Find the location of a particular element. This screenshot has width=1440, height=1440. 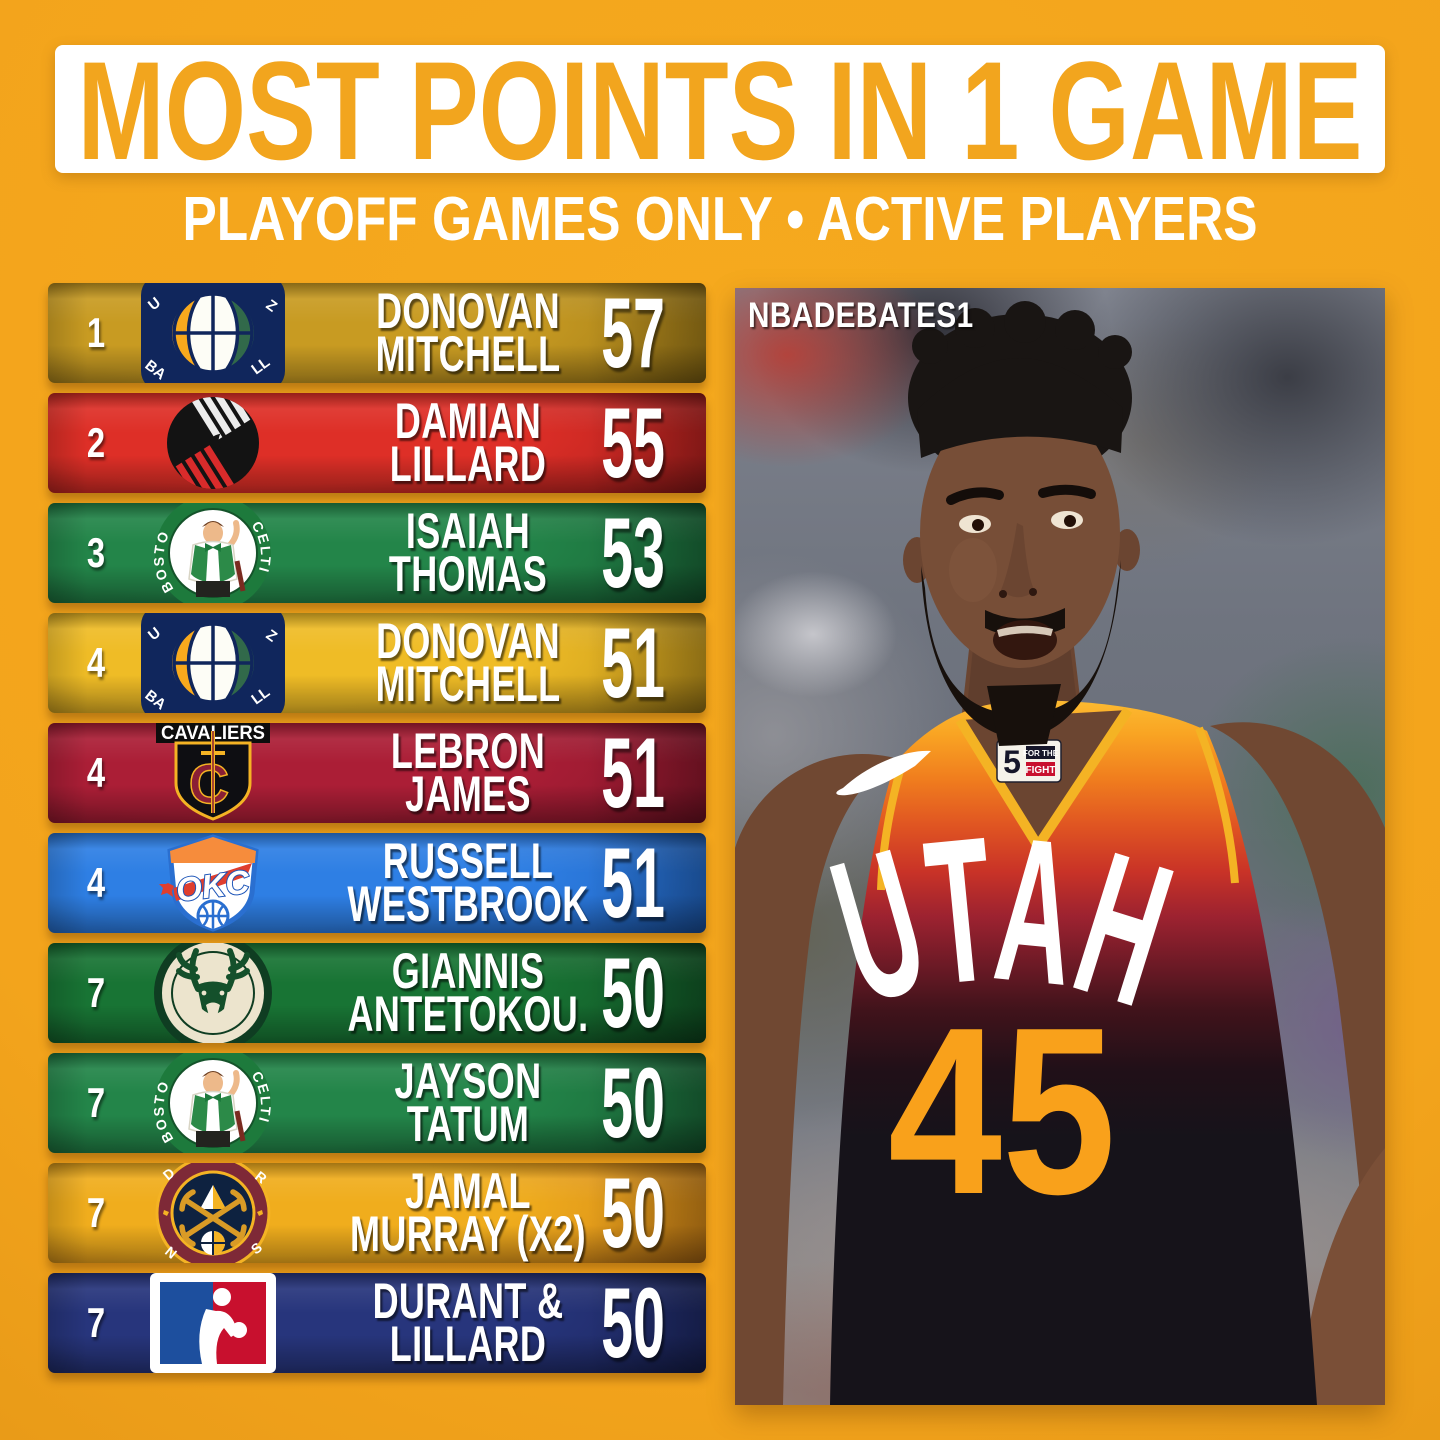

rank-label: 1 is located at coordinates (96, 332).